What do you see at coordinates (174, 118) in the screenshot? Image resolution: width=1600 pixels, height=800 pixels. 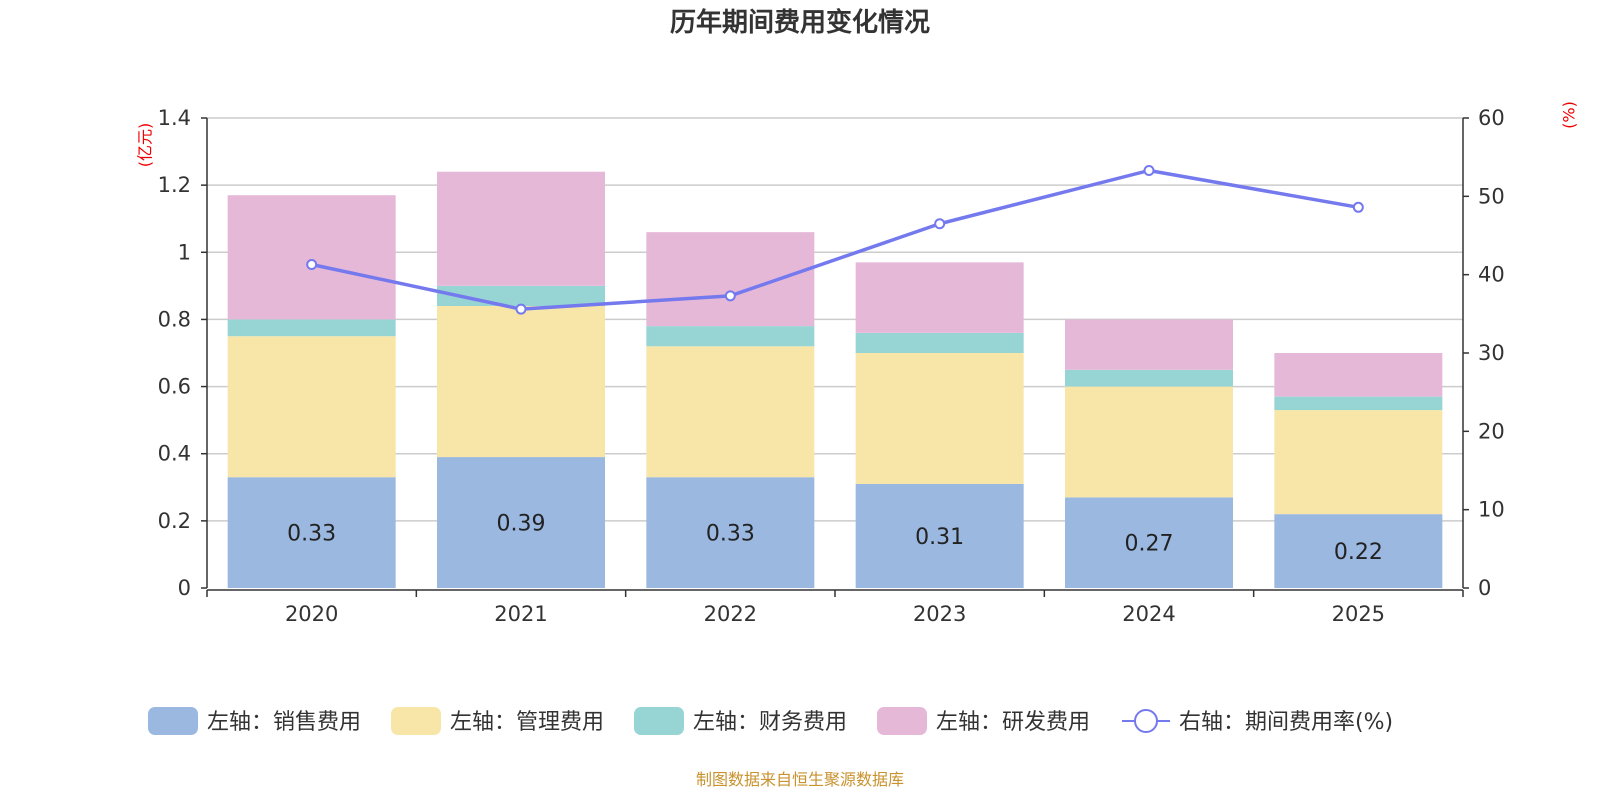 I see `left-tick-label: 1.4` at bounding box center [174, 118].